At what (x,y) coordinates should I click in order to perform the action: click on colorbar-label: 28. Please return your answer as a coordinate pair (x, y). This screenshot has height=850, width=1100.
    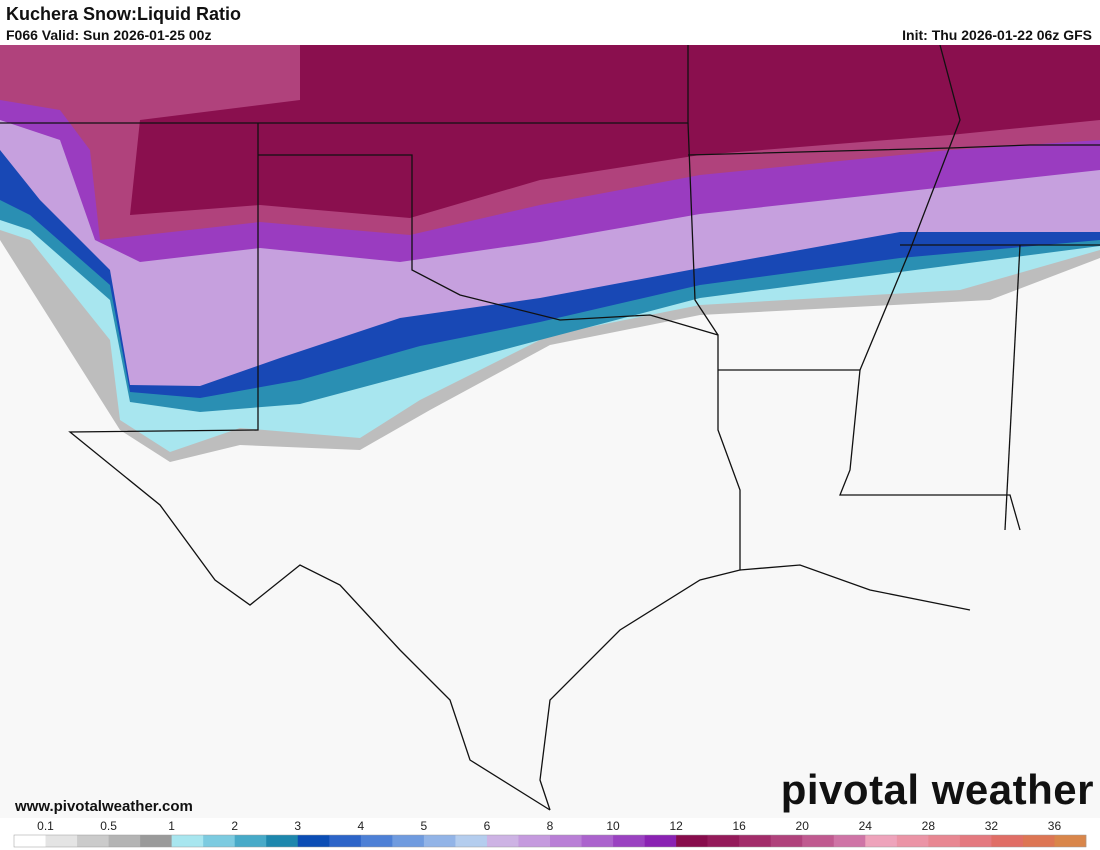
    Looking at the image, I should click on (929, 826).